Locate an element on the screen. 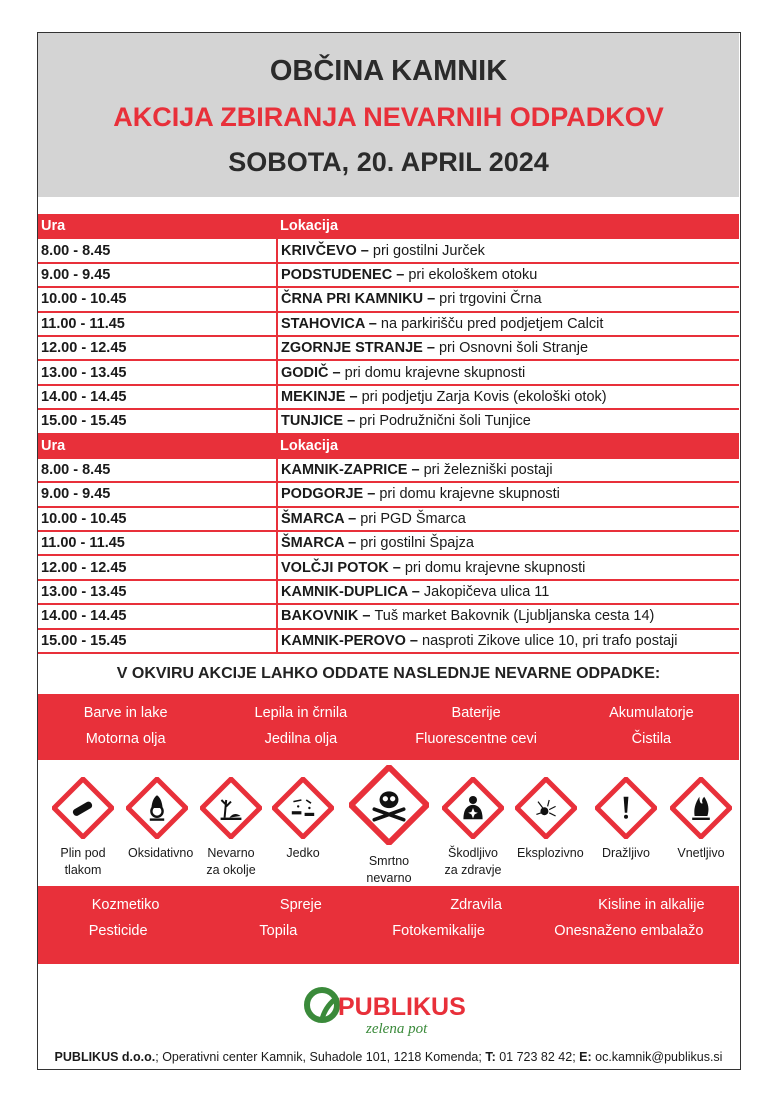 This screenshot has height=1100, width=778. place-name: BAKOVNIK is located at coordinates (320, 616).